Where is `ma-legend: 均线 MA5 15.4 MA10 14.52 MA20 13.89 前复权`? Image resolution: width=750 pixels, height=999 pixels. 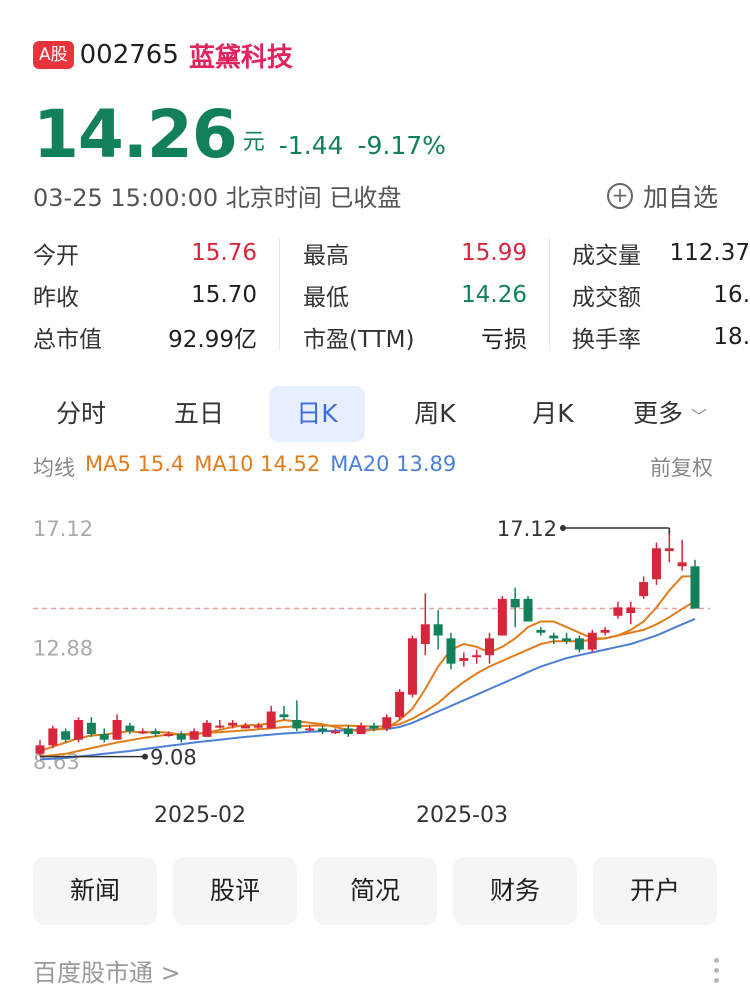 ma-legend: 均线 MA5 15.4 MA10 14.52 MA20 13.89 前复权 is located at coordinates (378, 467).